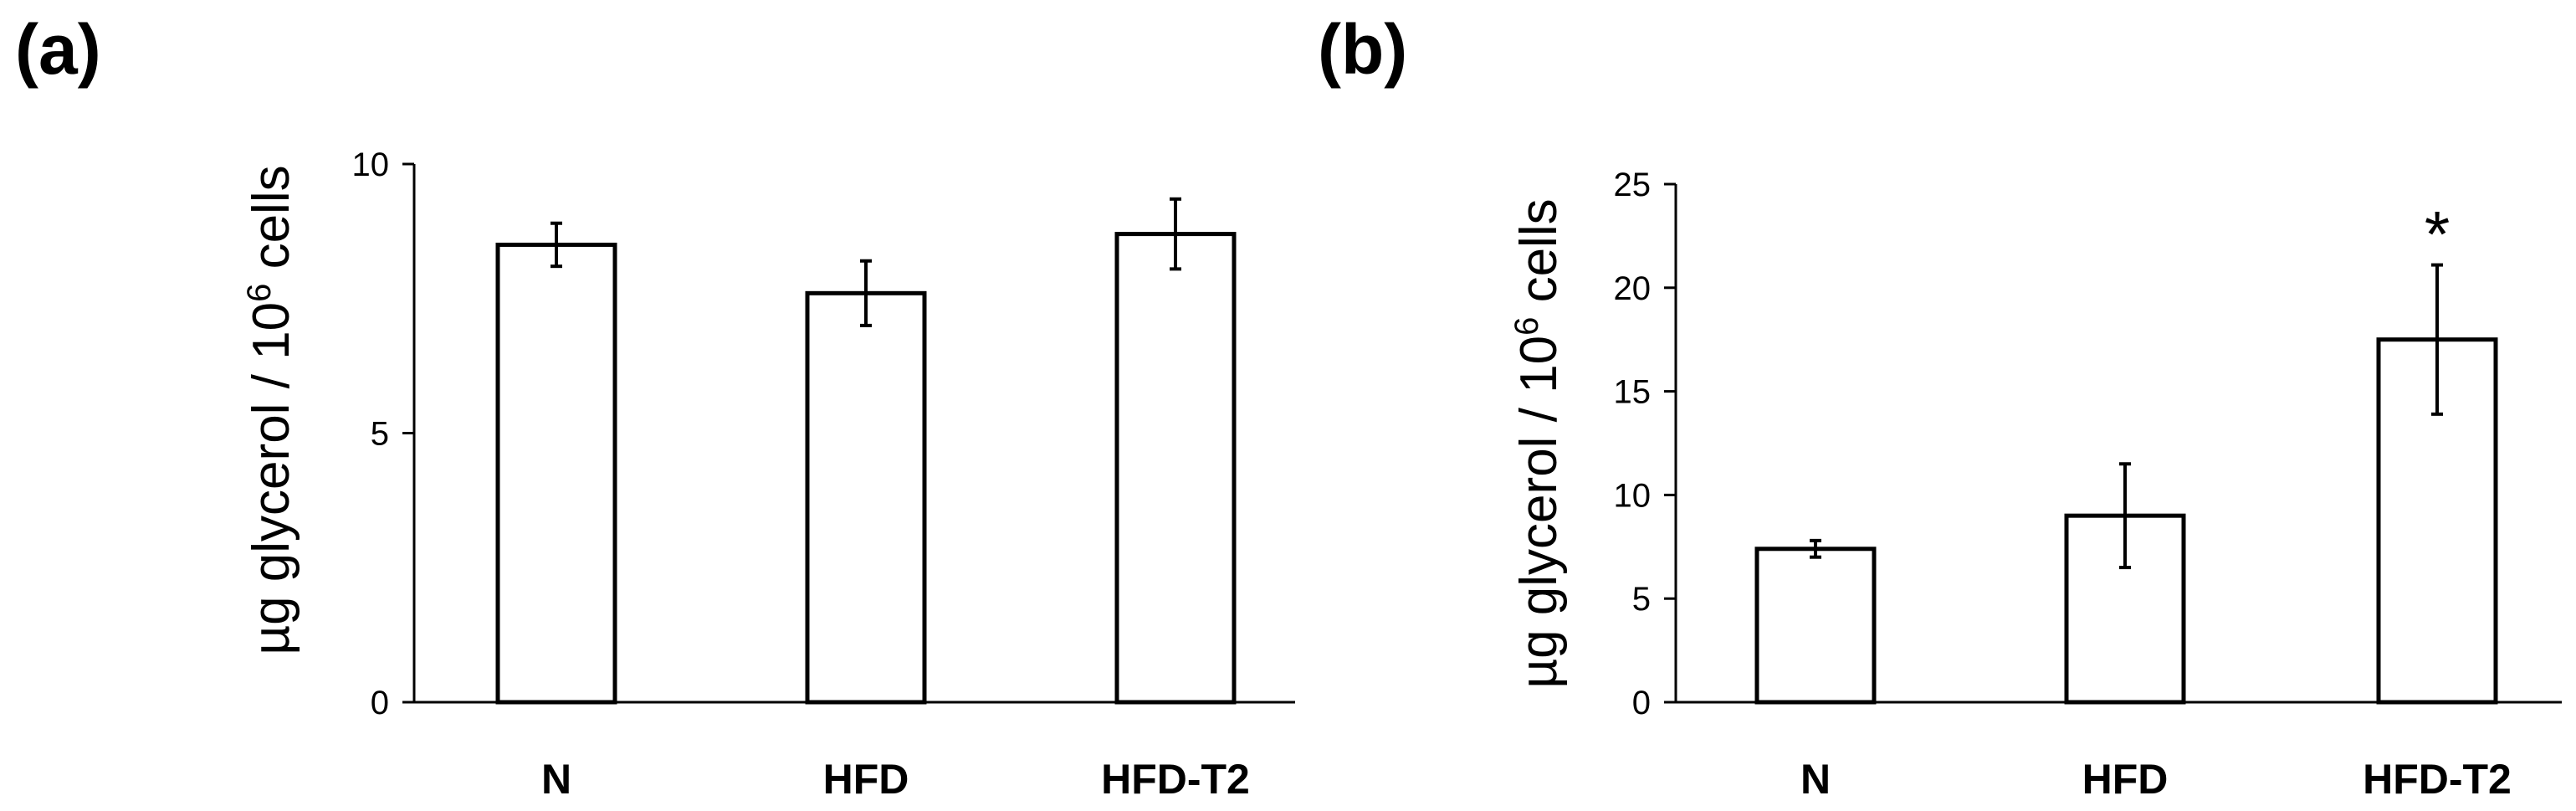  I want to click on y-tick-label: 25, so click(1633, 185).